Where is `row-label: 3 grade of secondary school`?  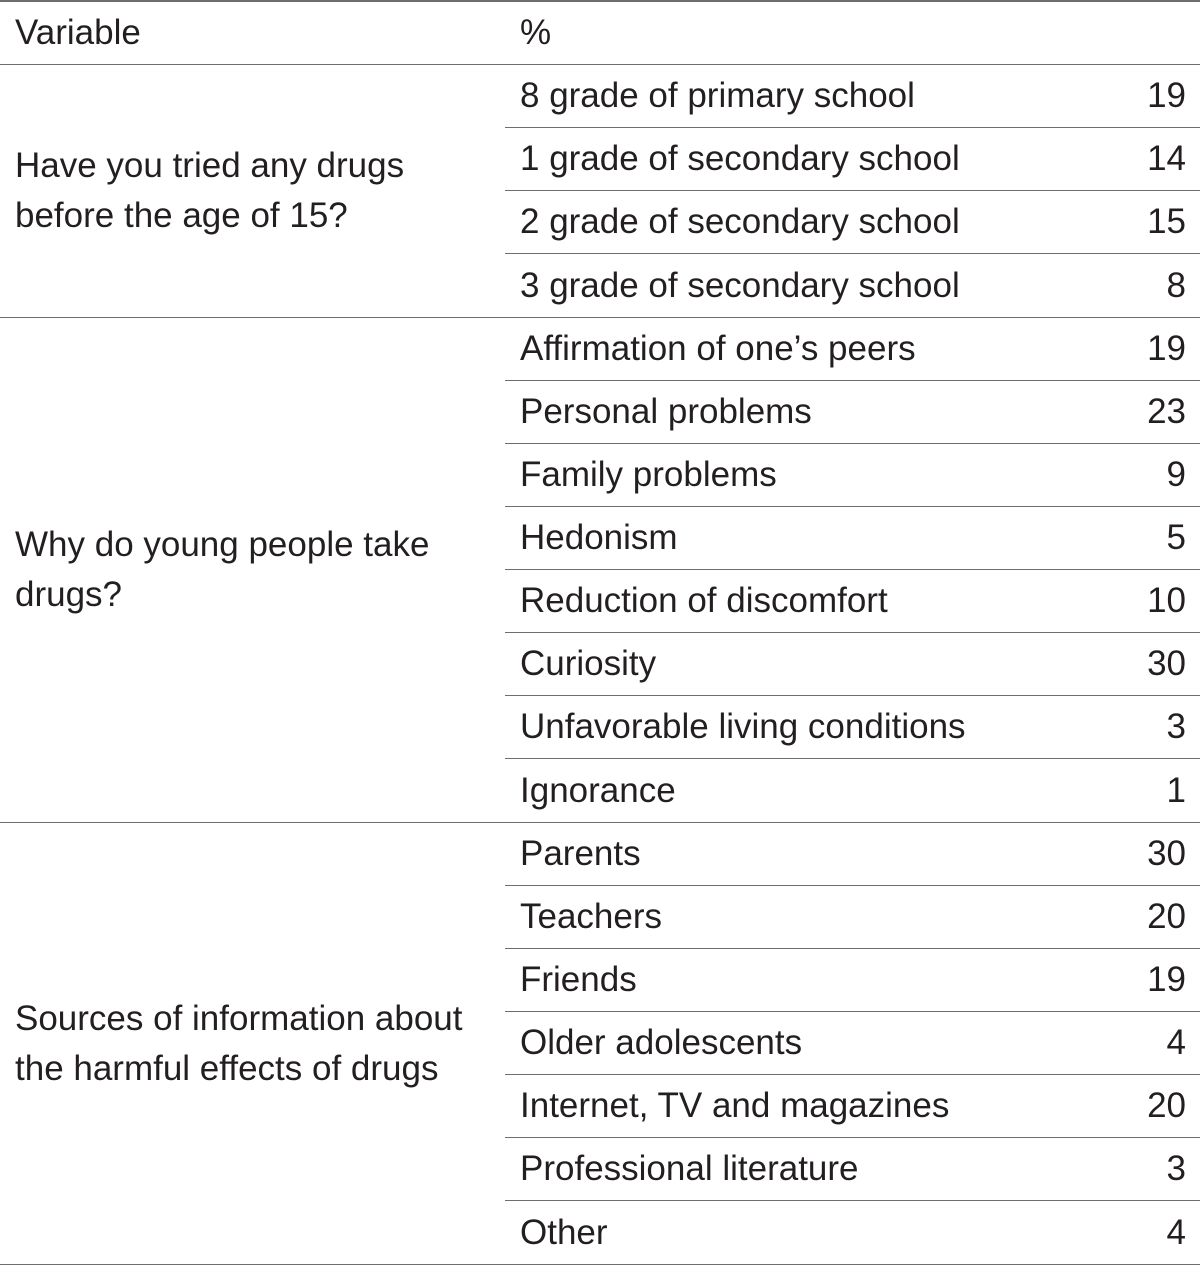 row-label: 3 grade of secondary school is located at coordinates (740, 285).